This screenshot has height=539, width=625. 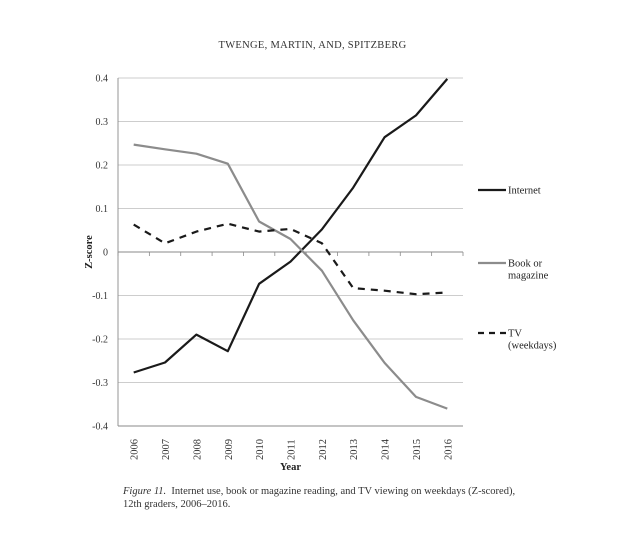 What do you see at coordinates (100, 427) in the screenshot?
I see `y-tick-label: -0.4` at bounding box center [100, 427].